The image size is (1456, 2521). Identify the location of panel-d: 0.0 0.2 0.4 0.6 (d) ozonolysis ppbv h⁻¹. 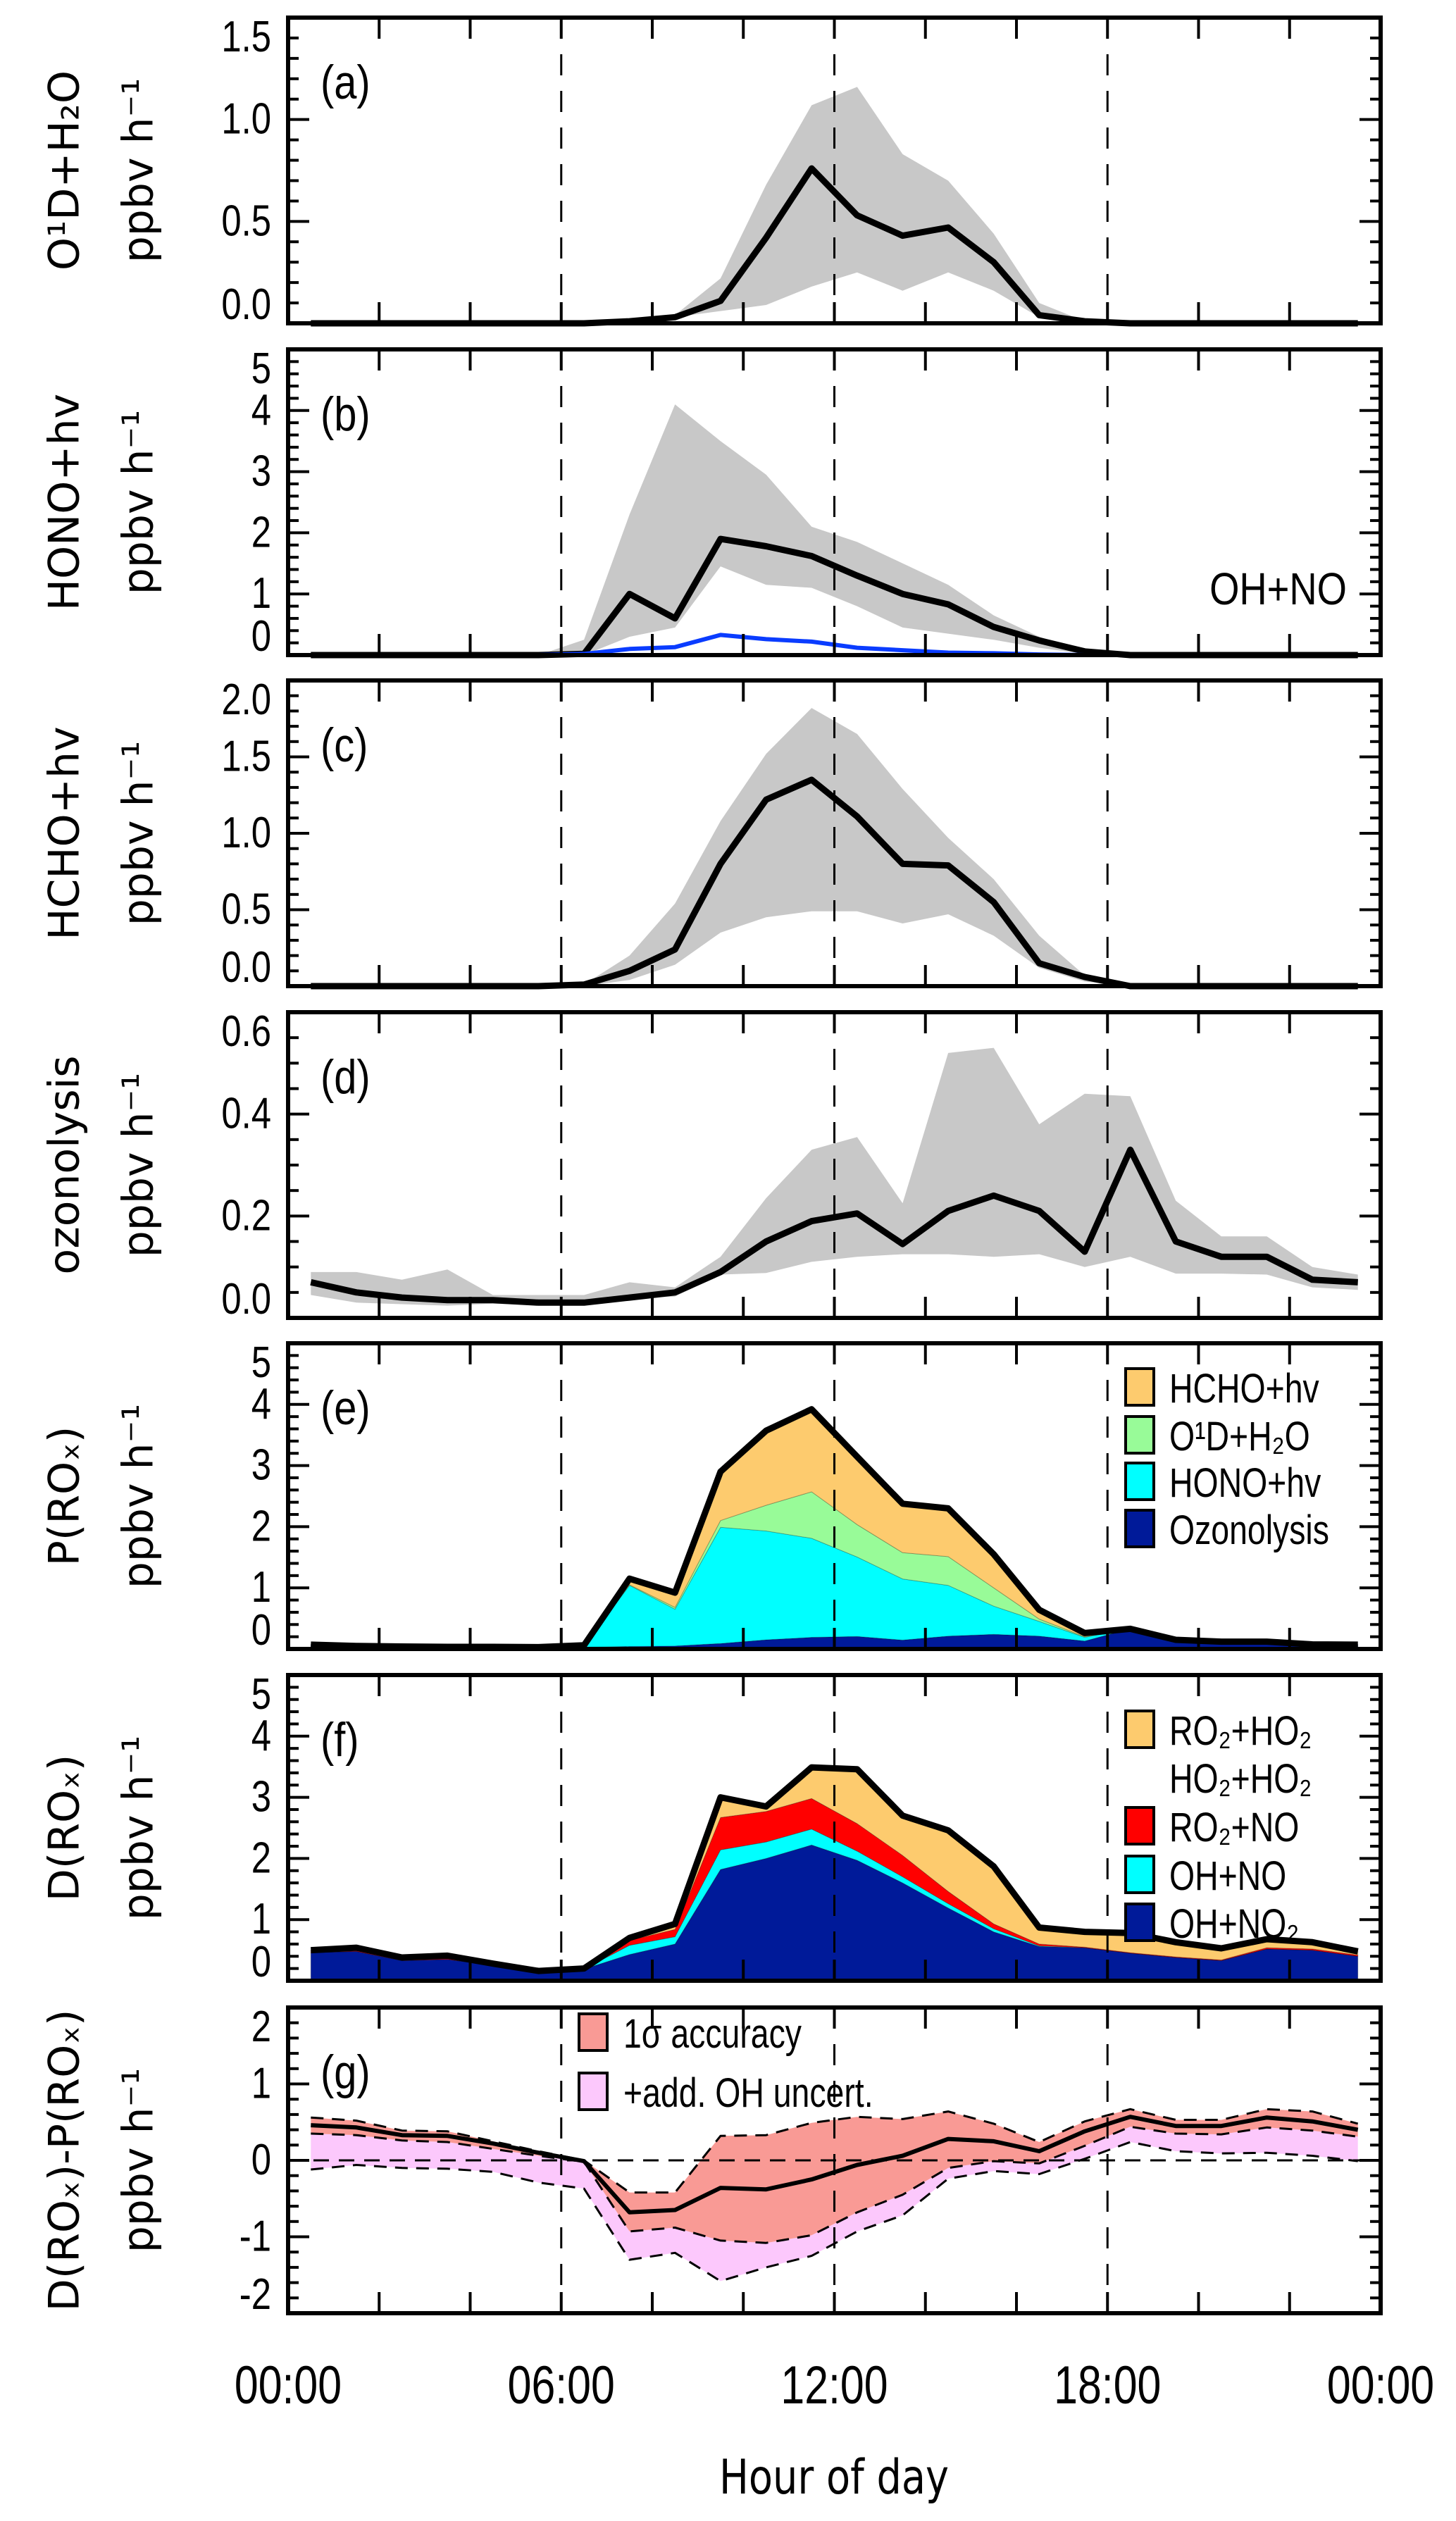
(711, 1165).